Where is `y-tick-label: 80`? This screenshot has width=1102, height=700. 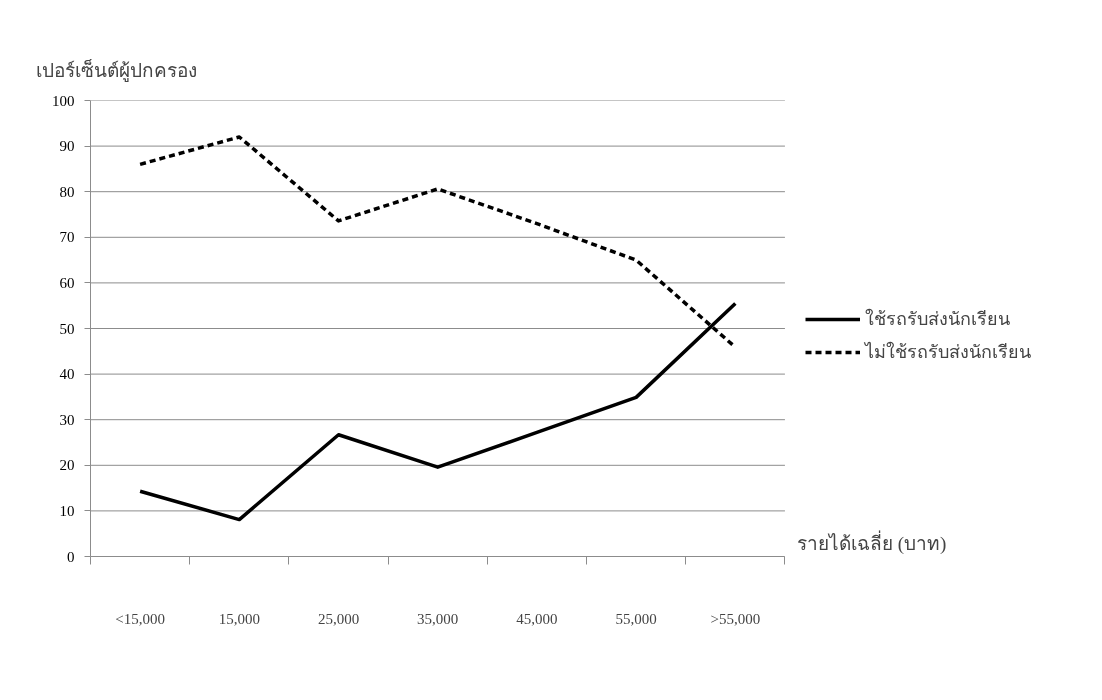
y-tick-label: 80 is located at coordinates (67, 191).